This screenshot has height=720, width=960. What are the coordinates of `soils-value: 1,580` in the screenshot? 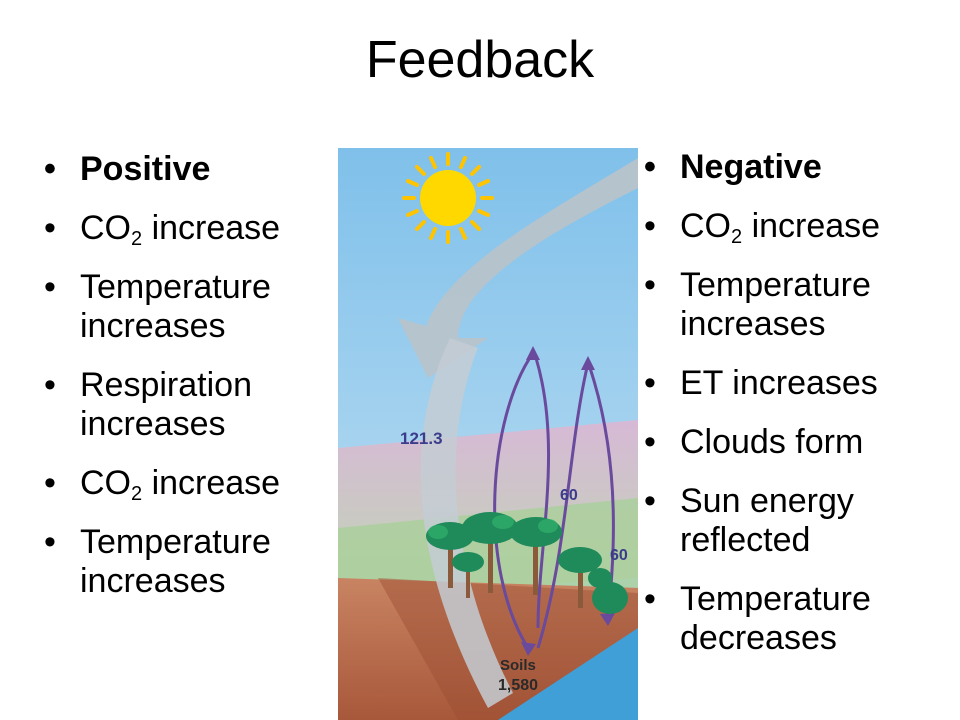 It's located at (518, 685).